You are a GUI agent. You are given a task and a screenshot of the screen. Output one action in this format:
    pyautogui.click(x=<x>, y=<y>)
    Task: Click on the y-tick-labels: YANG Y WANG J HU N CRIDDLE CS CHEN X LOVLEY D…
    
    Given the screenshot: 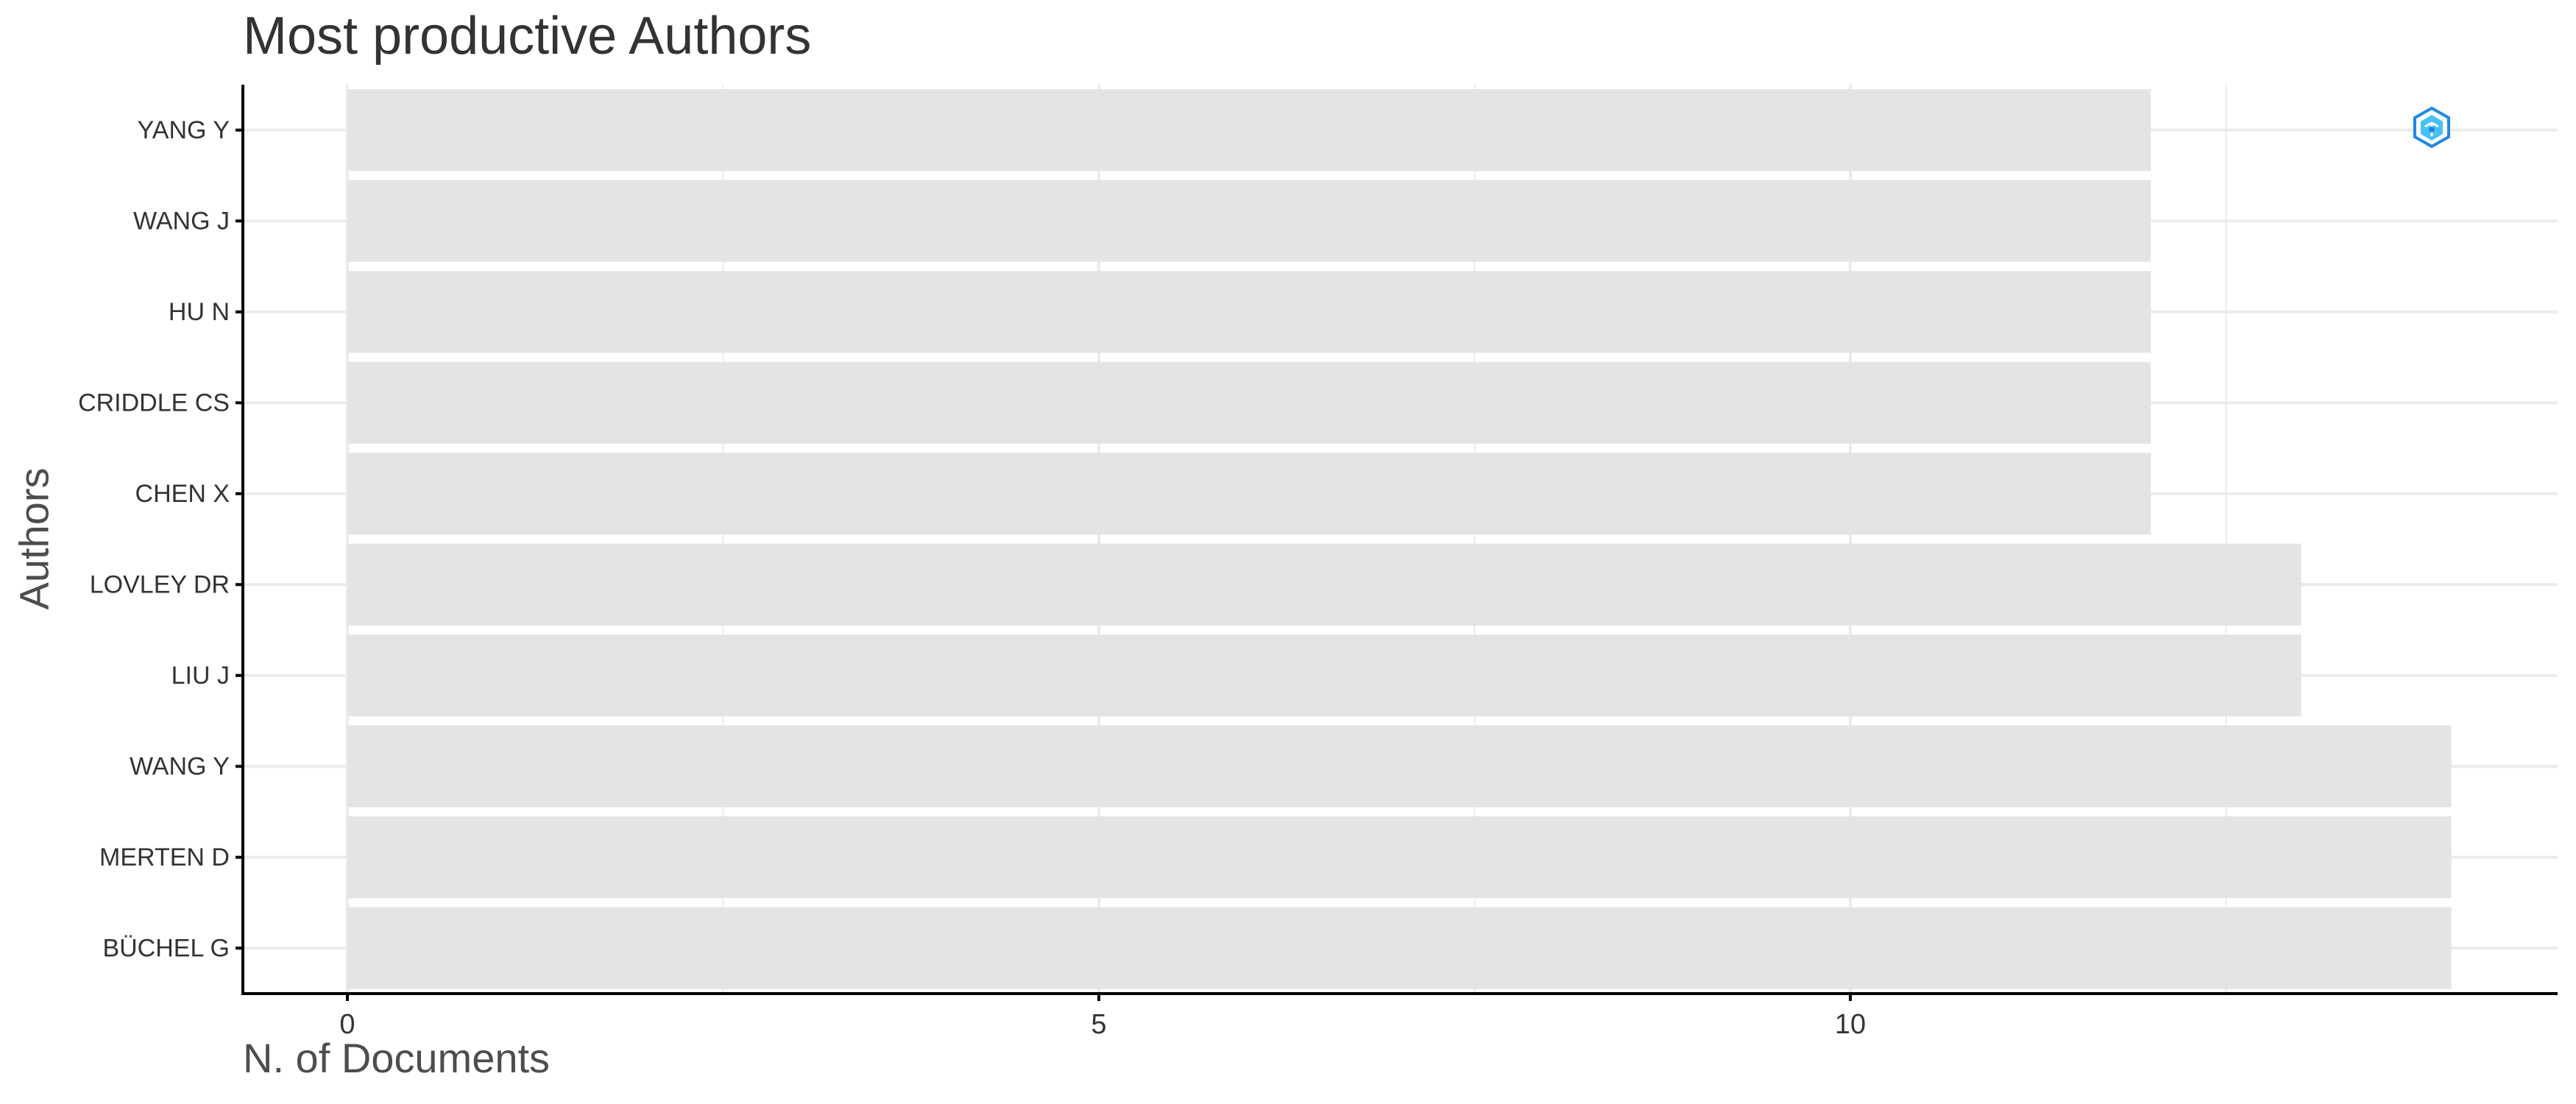 What is the action you would take?
    pyautogui.click(x=160, y=539)
    